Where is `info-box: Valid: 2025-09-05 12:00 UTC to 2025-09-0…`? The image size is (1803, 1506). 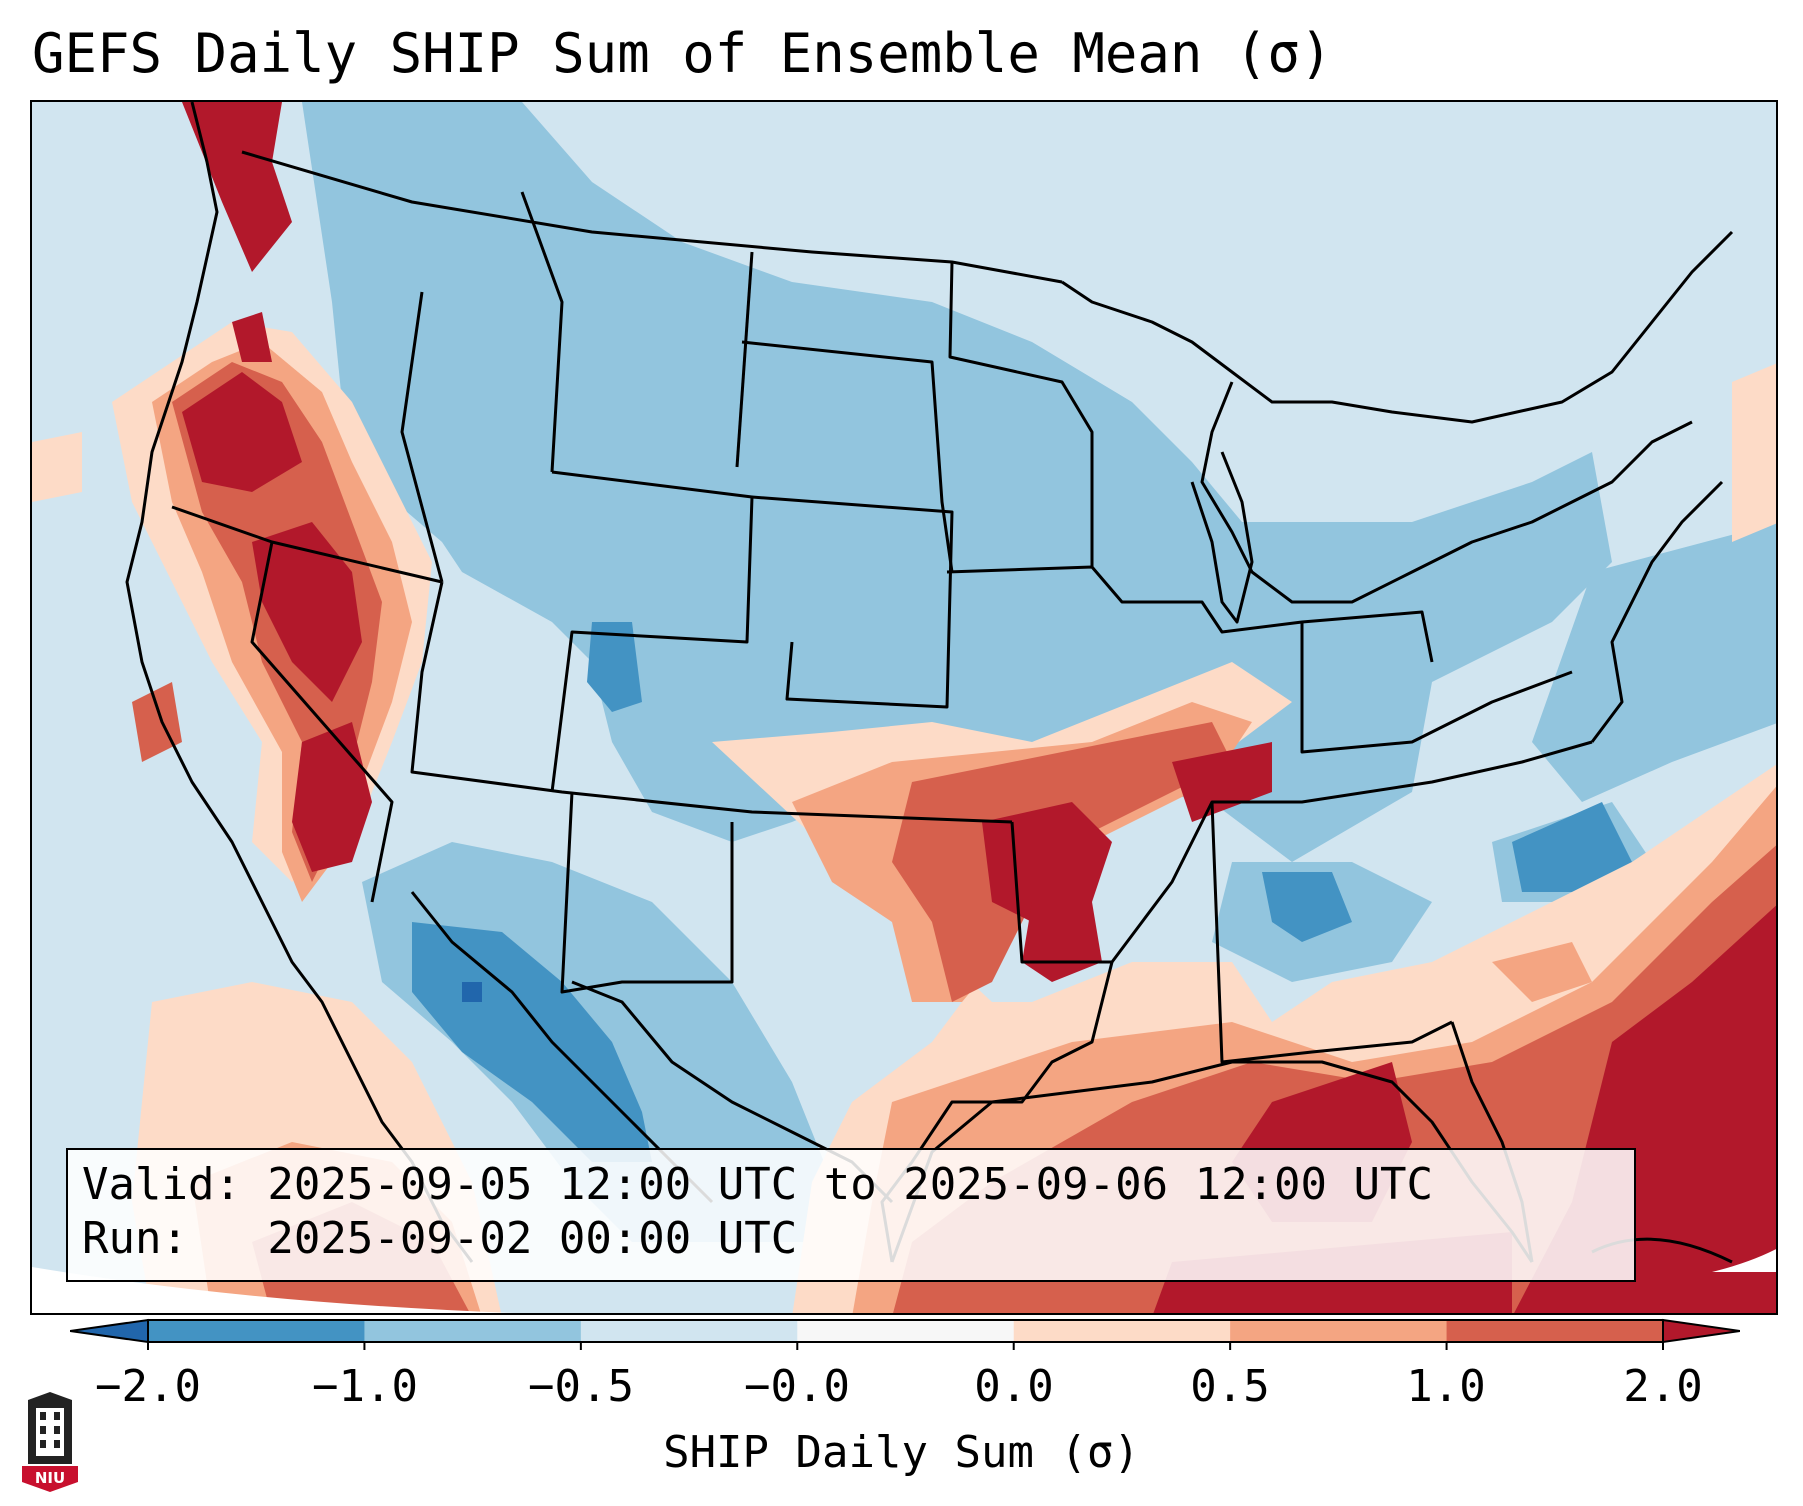 info-box: Valid: 2025-09-05 12:00 UTC to 2025-09-0… is located at coordinates (851, 1215).